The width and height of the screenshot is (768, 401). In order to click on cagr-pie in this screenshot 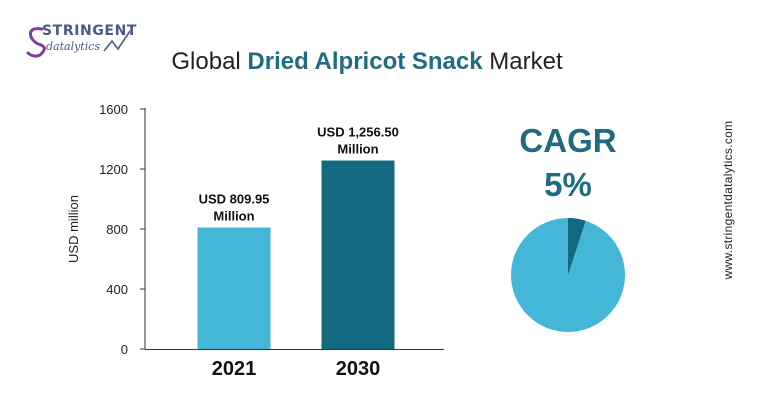, I will do `click(568, 275)`.